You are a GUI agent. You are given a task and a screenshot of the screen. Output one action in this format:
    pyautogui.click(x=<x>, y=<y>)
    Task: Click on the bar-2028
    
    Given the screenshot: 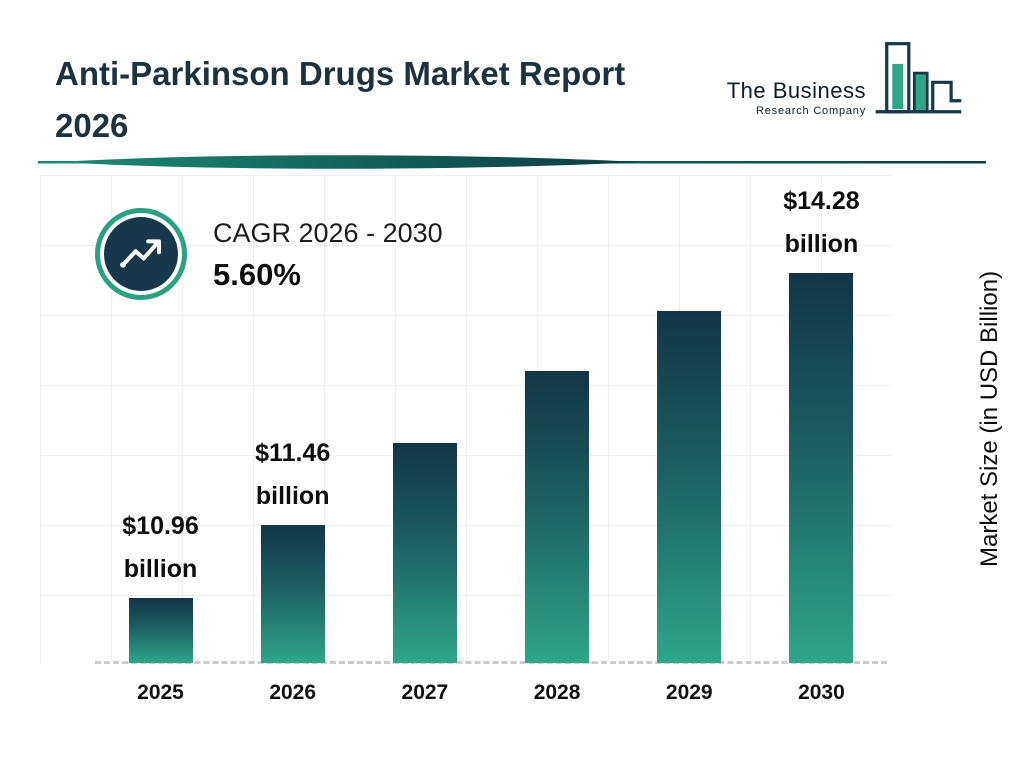 What is the action you would take?
    pyautogui.click(x=557, y=517)
    